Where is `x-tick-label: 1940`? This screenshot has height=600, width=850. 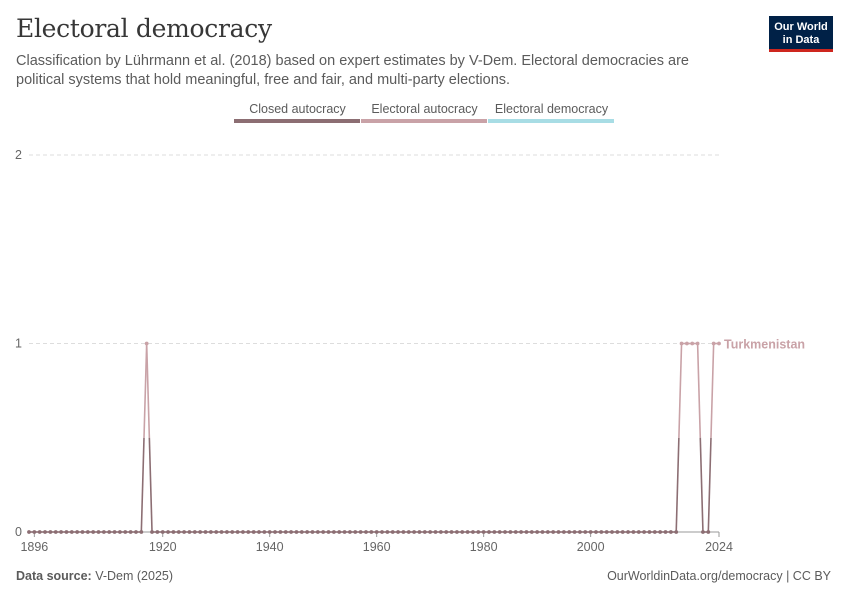 x-tick-label: 1940 is located at coordinates (270, 547).